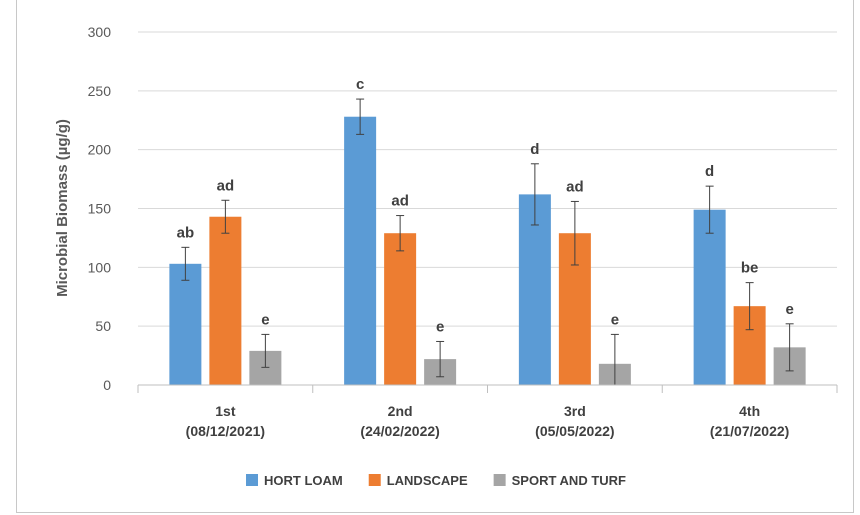 This screenshot has width=860, height=515. What do you see at coordinates (749, 411) in the screenshot?
I see `x-tick-label: 4th` at bounding box center [749, 411].